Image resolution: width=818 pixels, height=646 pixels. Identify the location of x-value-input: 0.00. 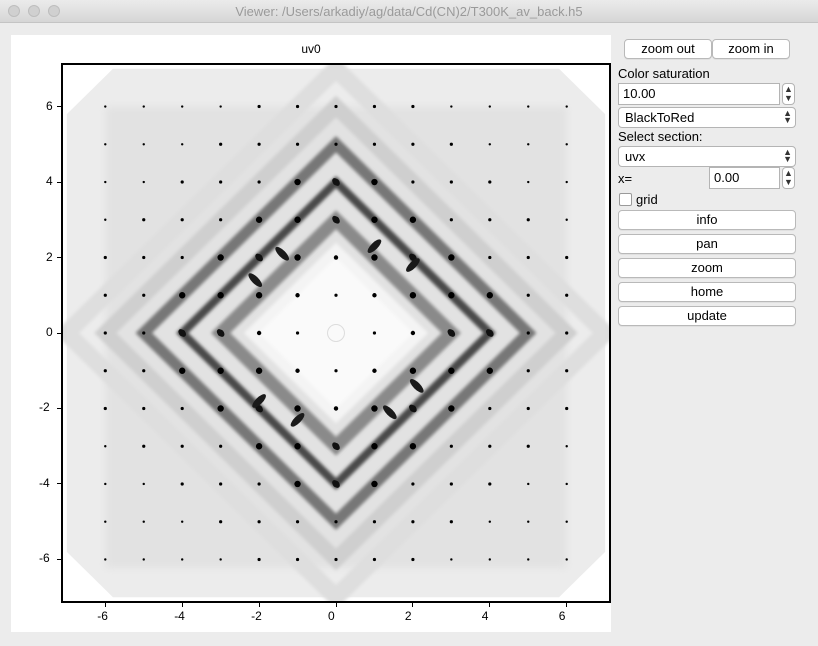
(744, 178).